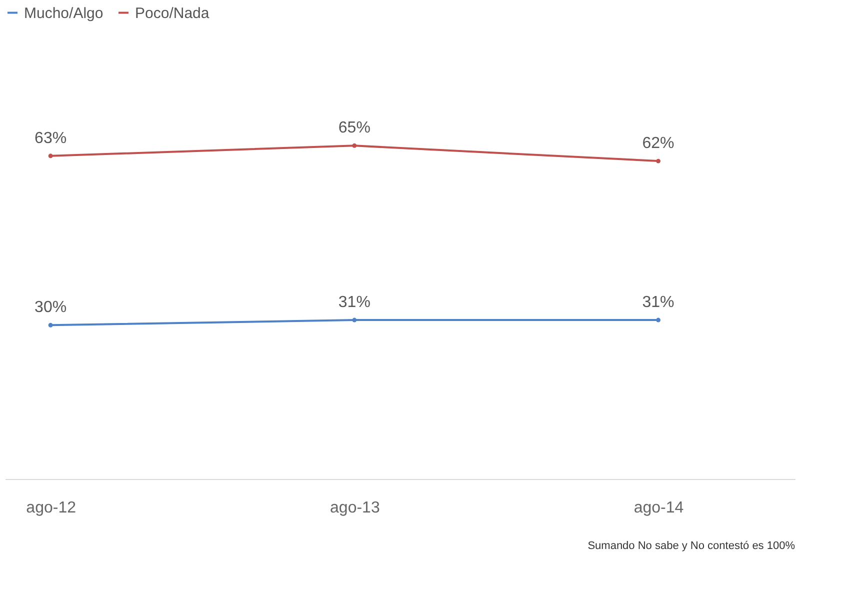  I want to click on legend-label: Poco/Nada, so click(172, 13).